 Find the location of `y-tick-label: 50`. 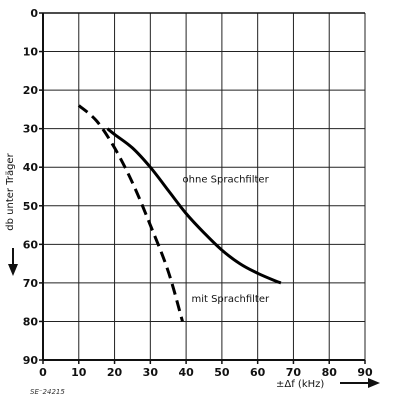

y-tick-label: 50 is located at coordinates (31, 206).